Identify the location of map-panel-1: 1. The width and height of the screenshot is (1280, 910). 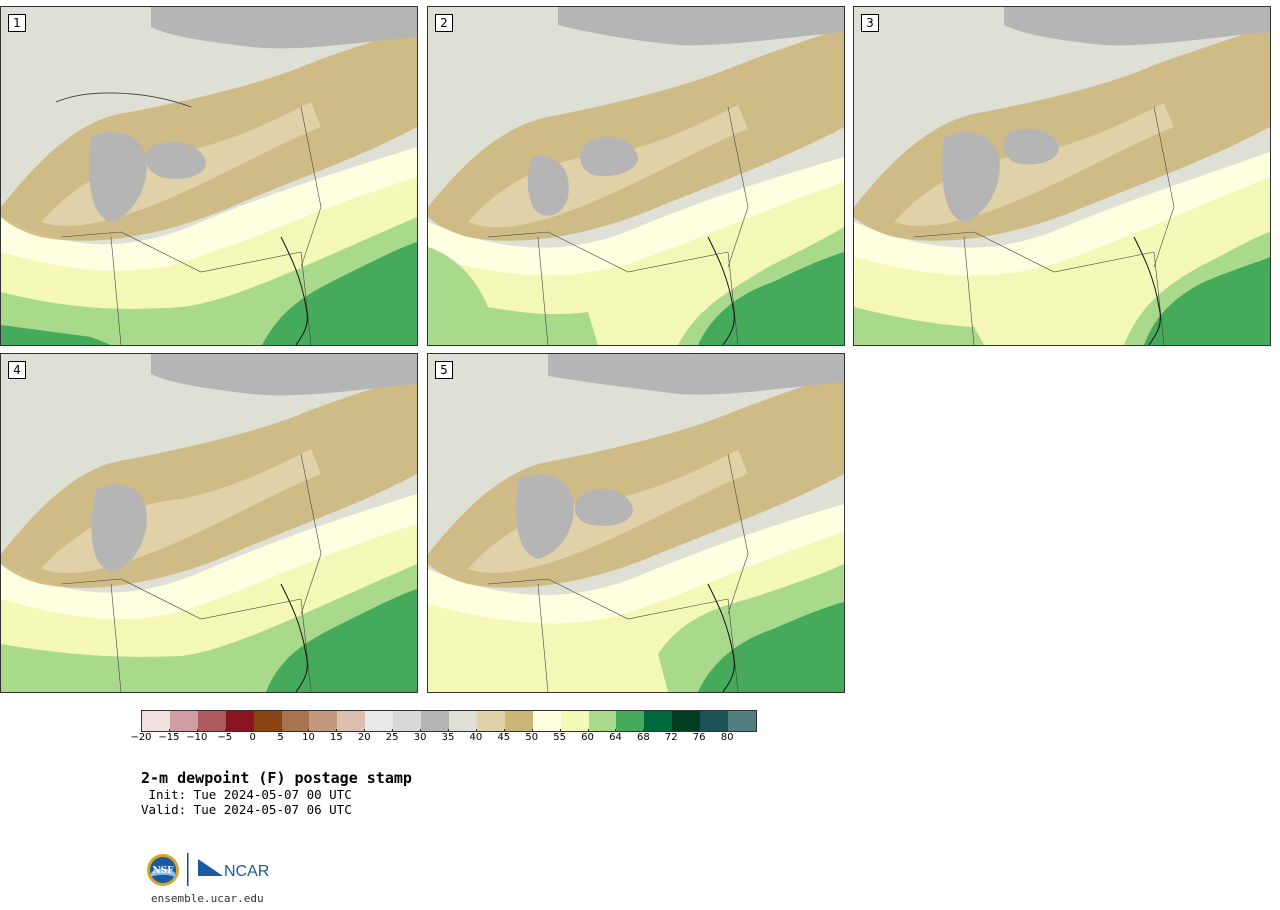
(209, 176).